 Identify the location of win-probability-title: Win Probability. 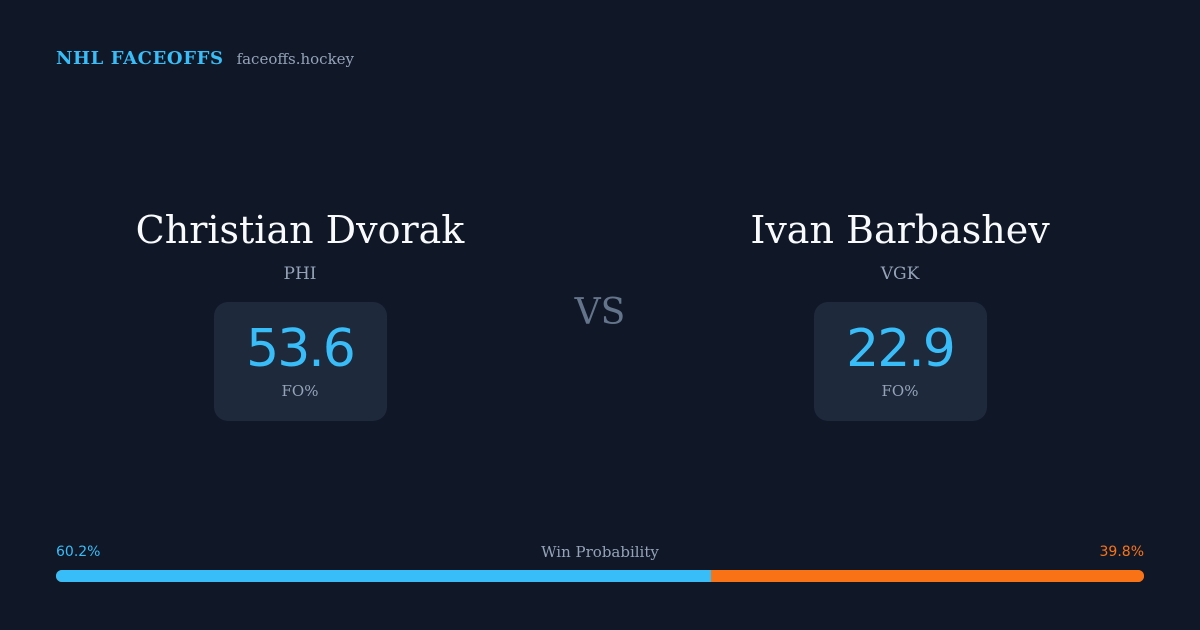
(600, 552).